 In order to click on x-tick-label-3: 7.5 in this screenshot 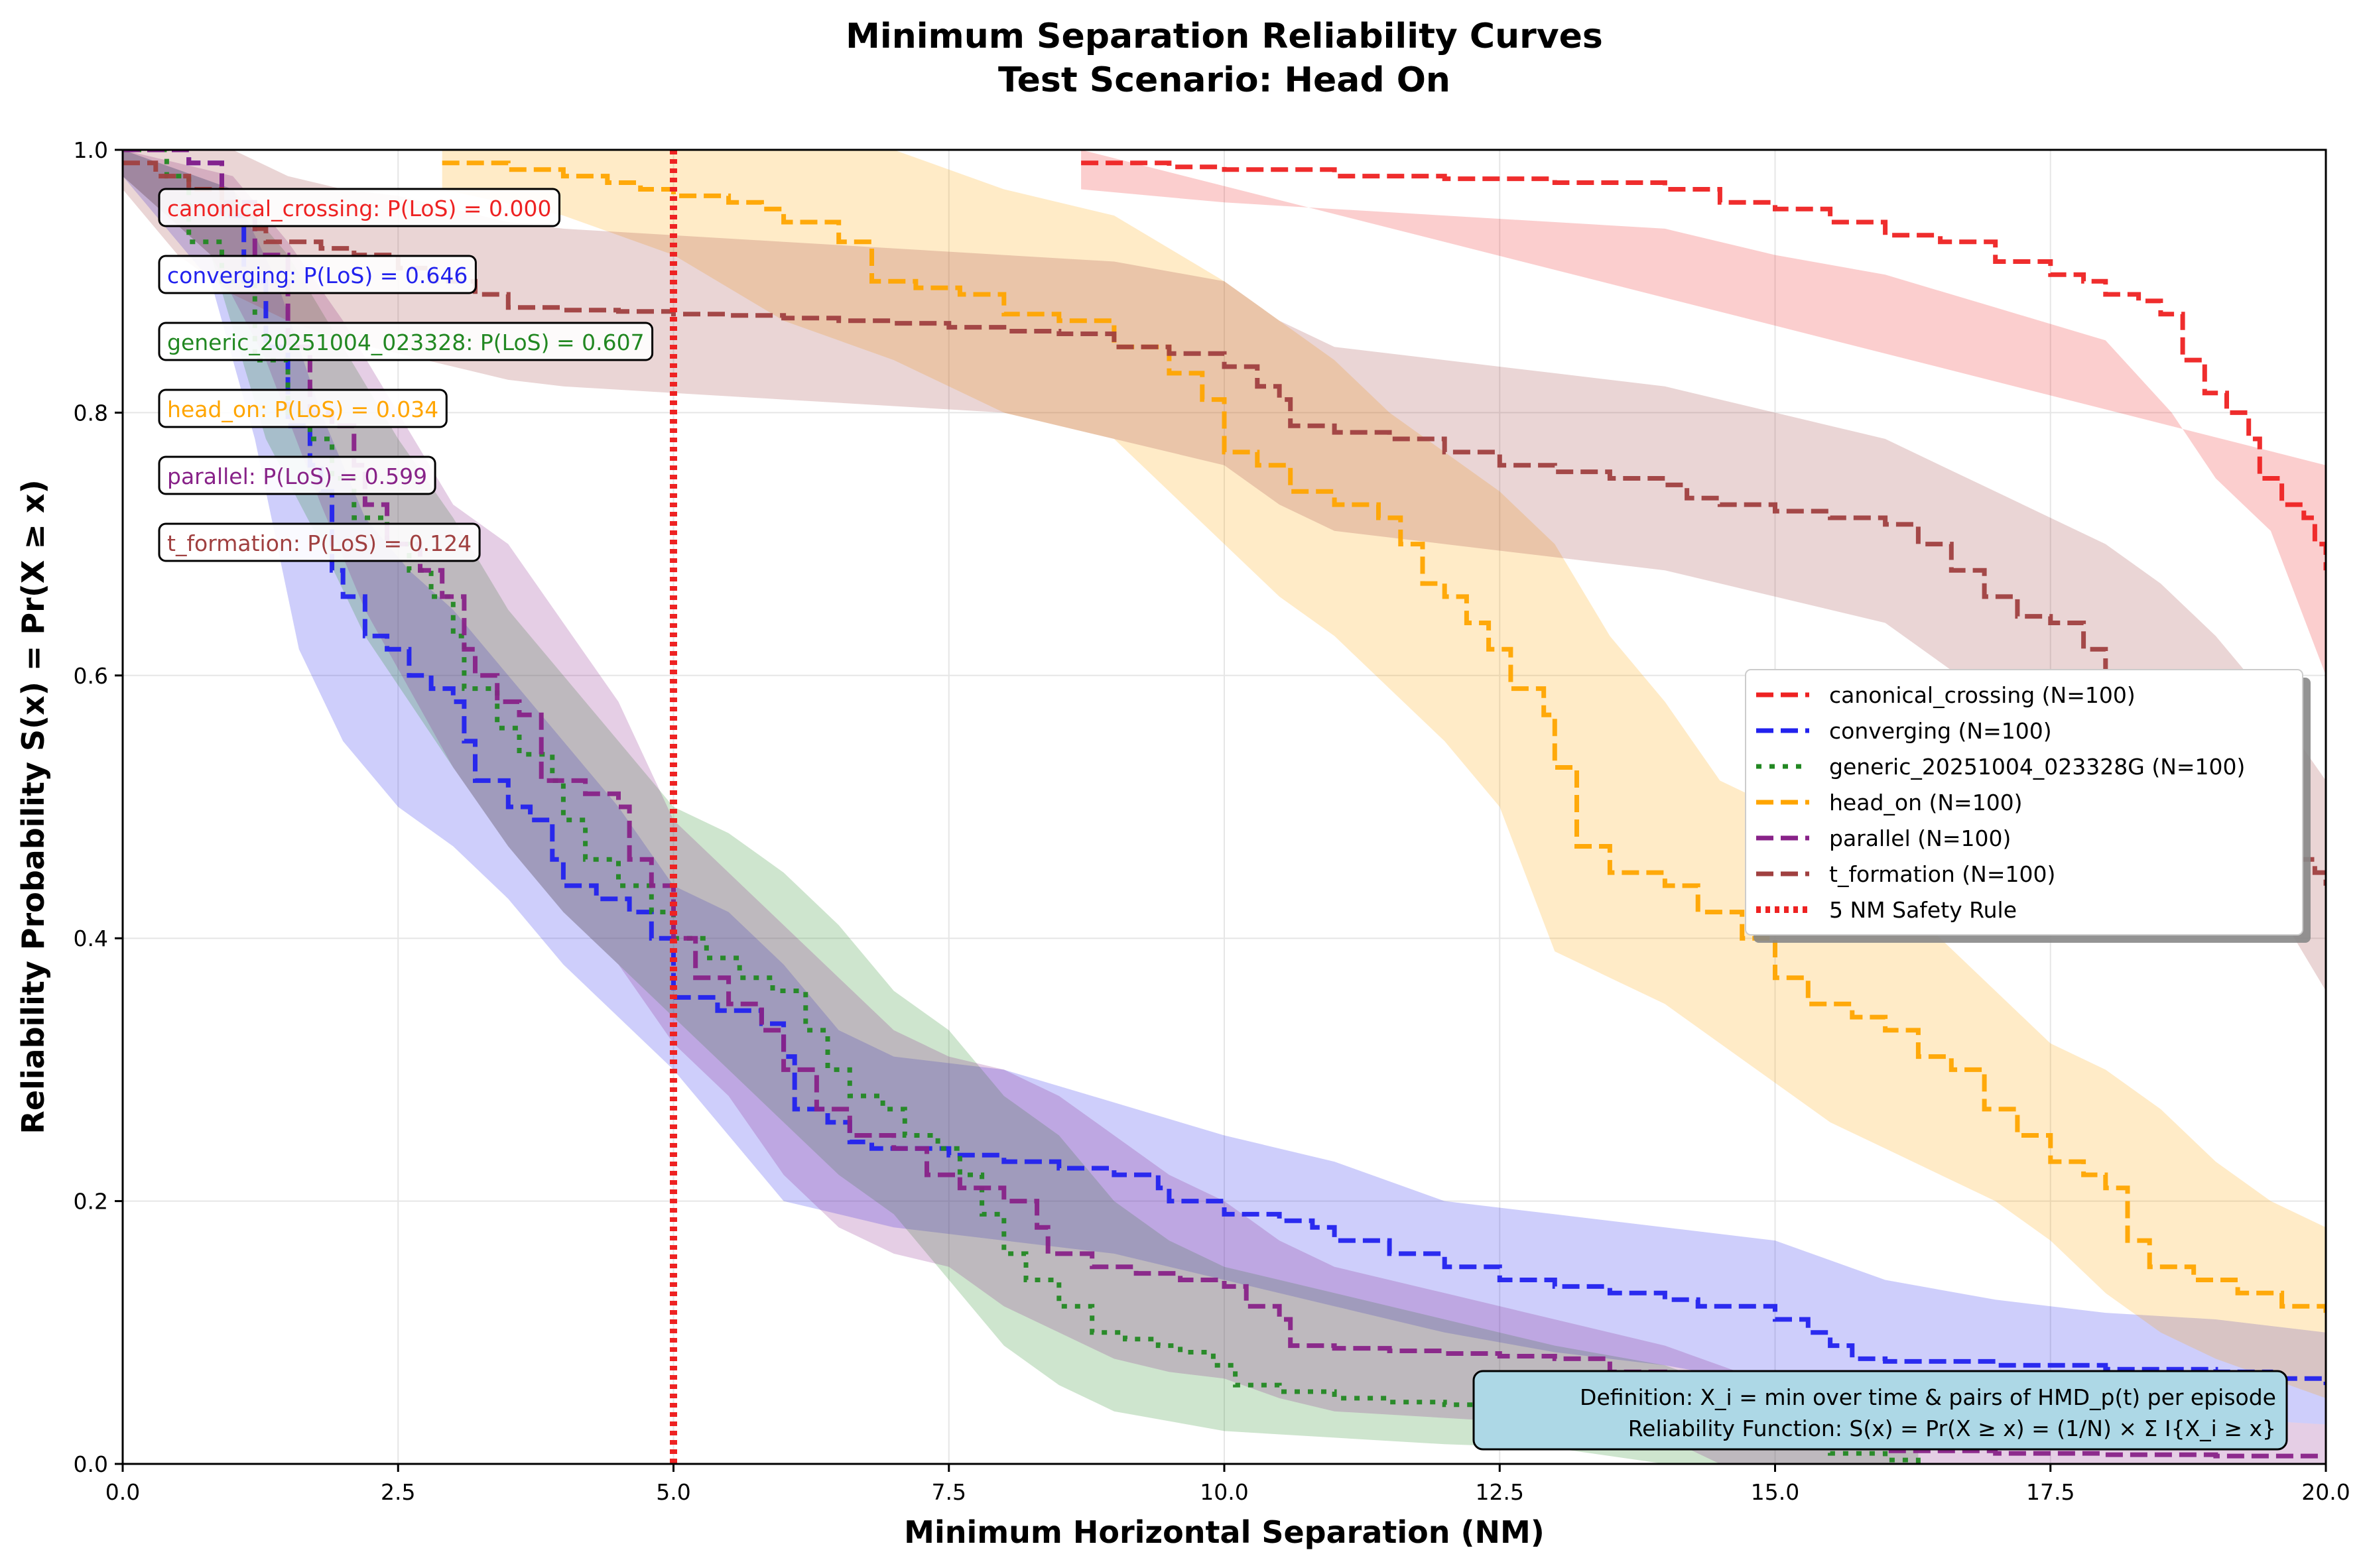, I will do `click(949, 1492)`.